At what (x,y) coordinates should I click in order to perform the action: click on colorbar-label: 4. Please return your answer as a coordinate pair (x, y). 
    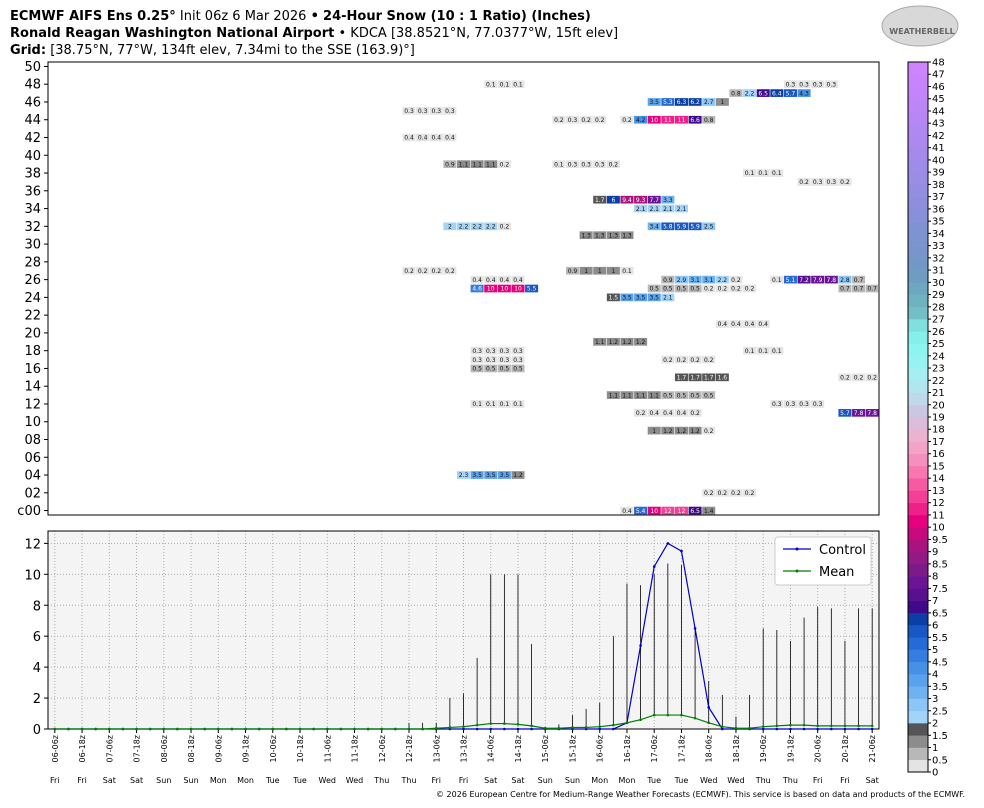
    Looking at the image, I should click on (935, 675).